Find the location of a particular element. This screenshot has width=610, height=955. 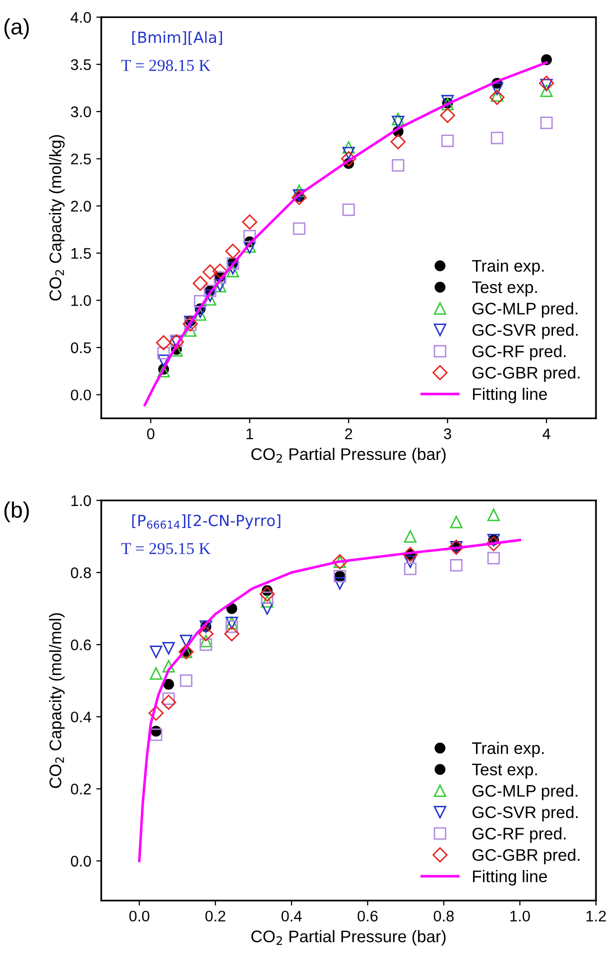

x-tick-label: 0.6 is located at coordinates (368, 916).